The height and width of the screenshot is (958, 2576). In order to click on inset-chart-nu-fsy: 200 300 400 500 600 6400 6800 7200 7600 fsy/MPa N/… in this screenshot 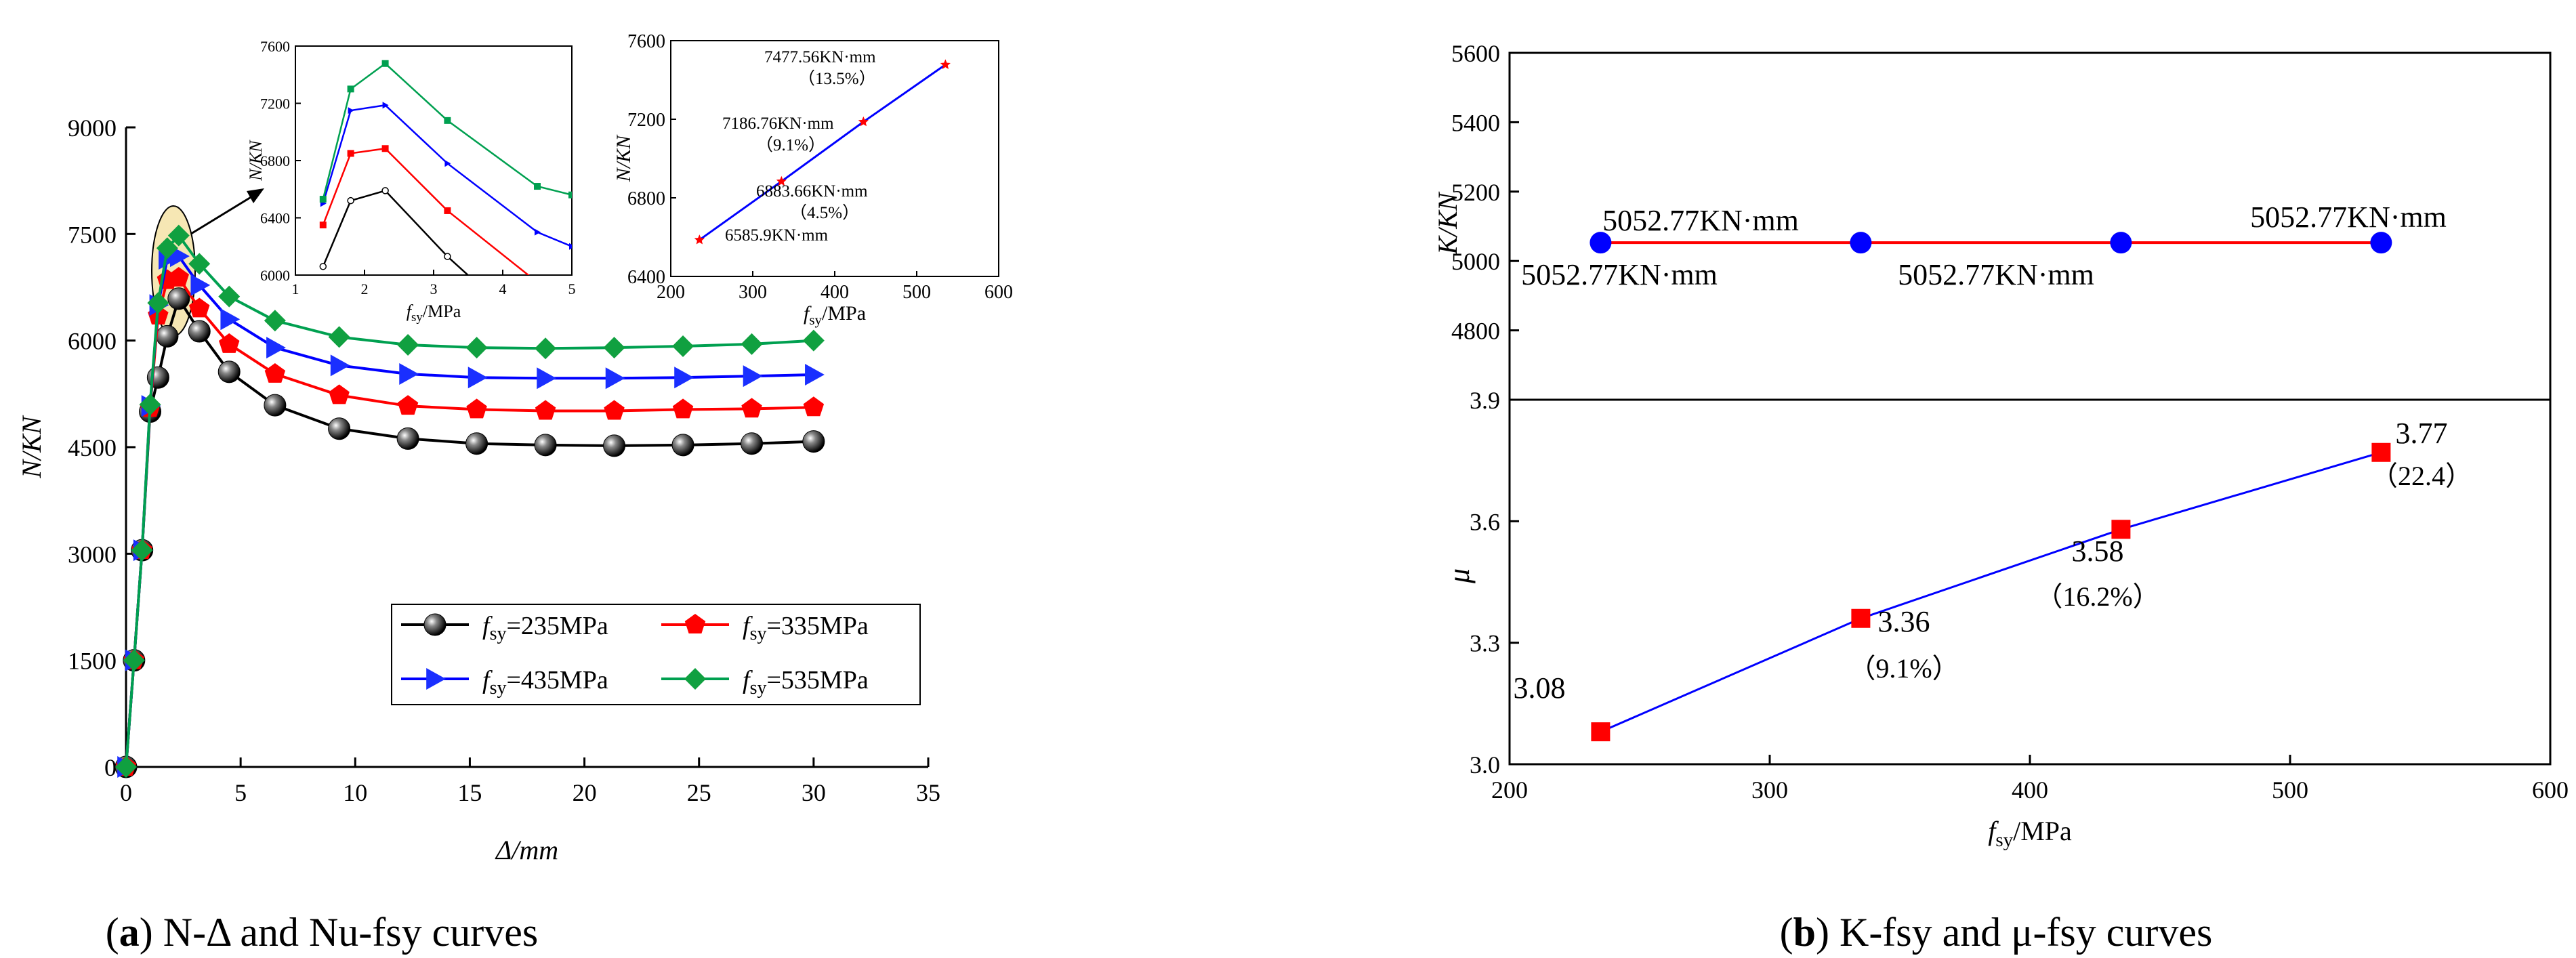, I will do `click(812, 179)`.